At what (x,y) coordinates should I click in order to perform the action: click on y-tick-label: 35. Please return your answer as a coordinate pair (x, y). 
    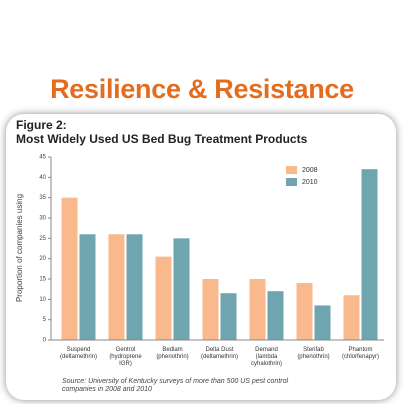
    Looking at the image, I should click on (42, 198).